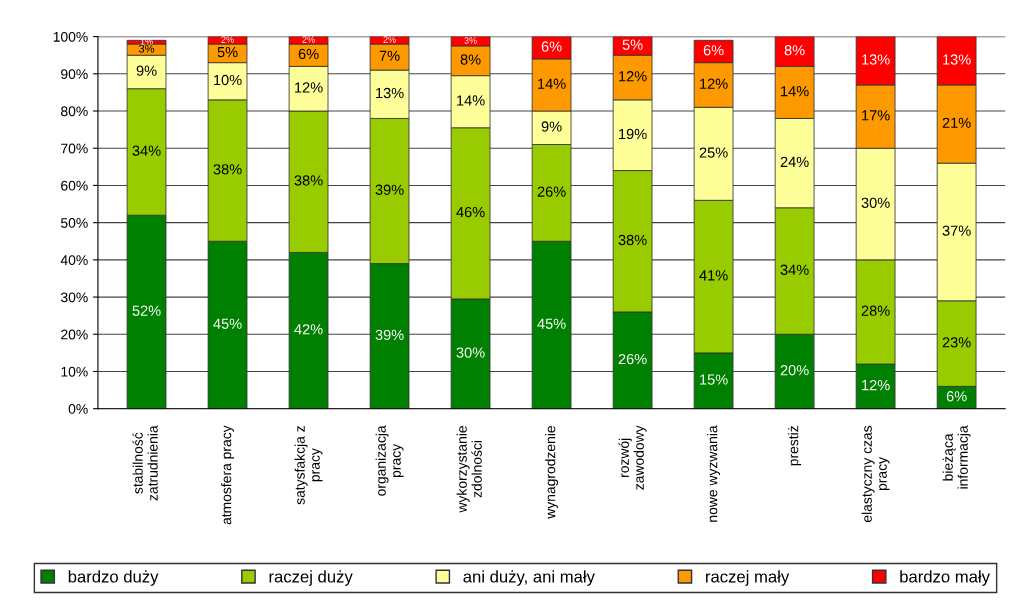 This screenshot has height=610, width=1031. What do you see at coordinates (145, 463) in the screenshot?
I see `x-tick-label: stabilność zatrudnienia` at bounding box center [145, 463].